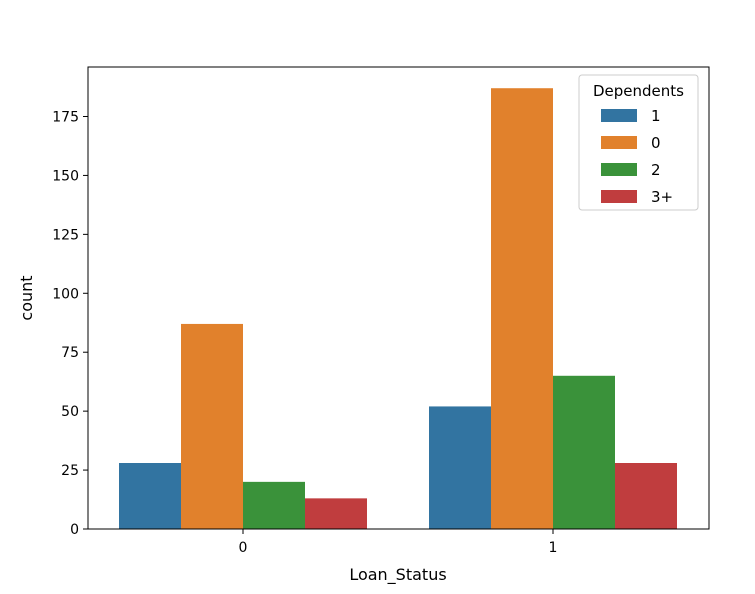 This screenshot has height=594, width=755. What do you see at coordinates (70, 353) in the screenshot?
I see `y-tick-label: 75` at bounding box center [70, 353].